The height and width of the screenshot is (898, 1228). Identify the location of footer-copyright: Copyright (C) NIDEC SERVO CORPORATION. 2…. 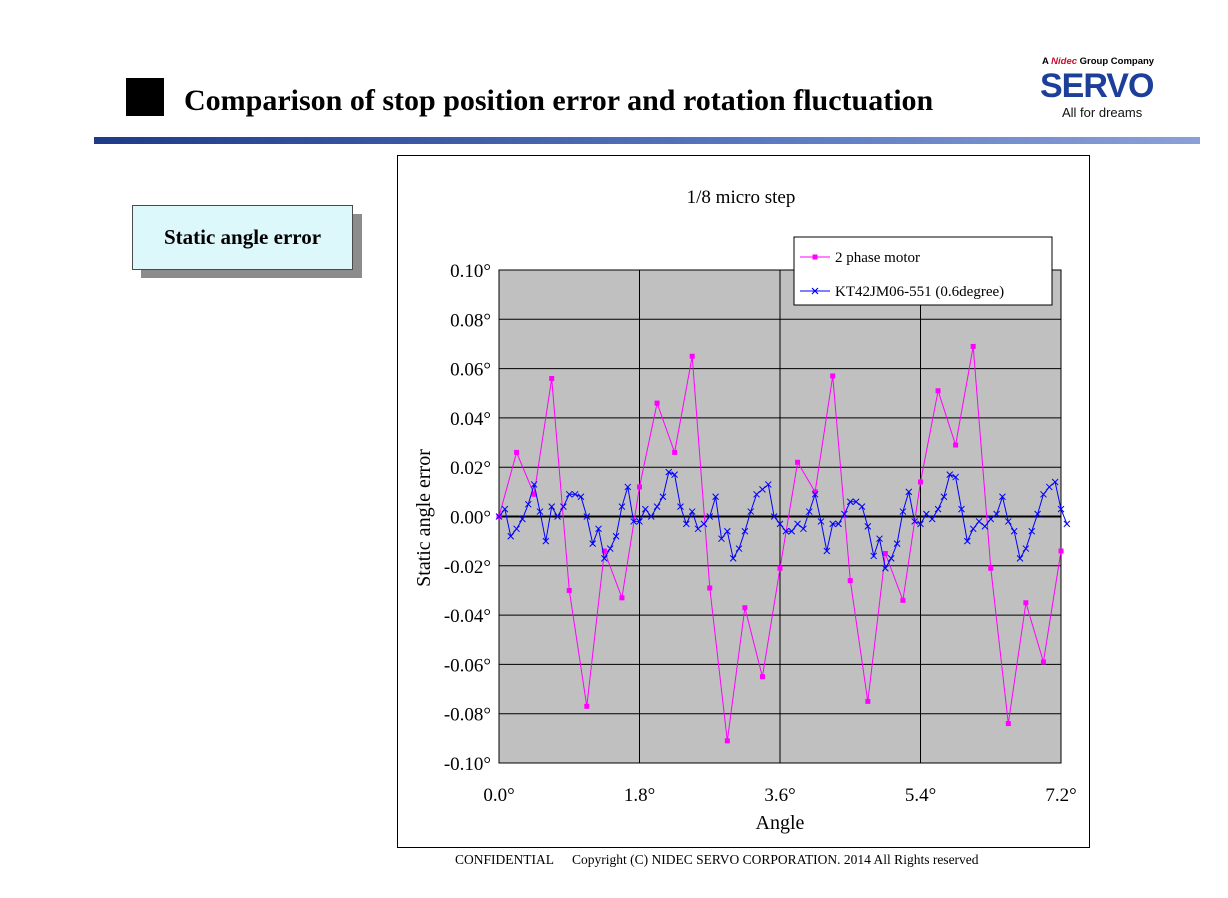
(775, 859).